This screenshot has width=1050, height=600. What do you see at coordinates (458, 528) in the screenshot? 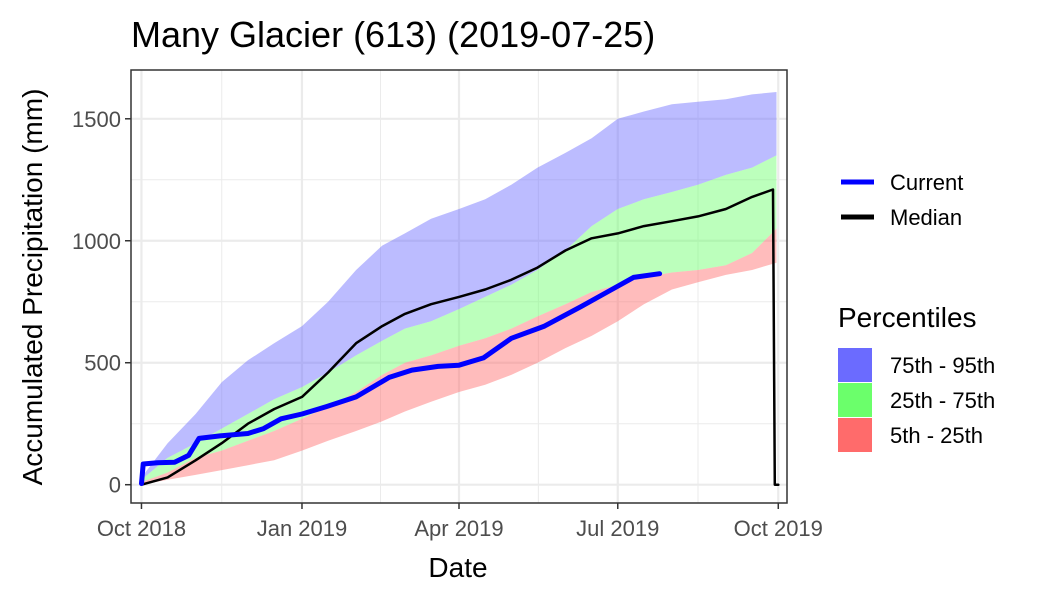
I see `x-tick-label: Apr 2019` at bounding box center [458, 528].